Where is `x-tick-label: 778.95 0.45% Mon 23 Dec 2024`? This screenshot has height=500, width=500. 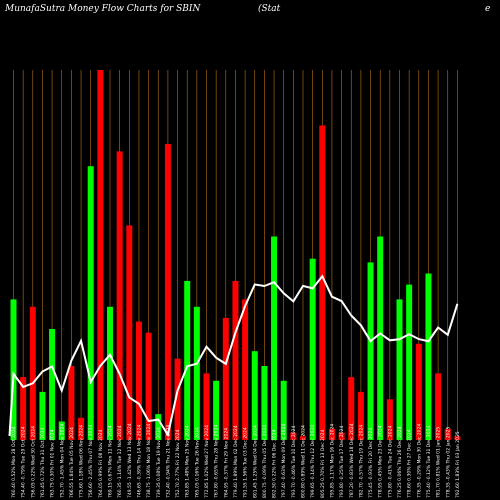
x-tick-label: 778.95 0.45% Mon 23 Dec 2024 is located at coordinates (381, 461).